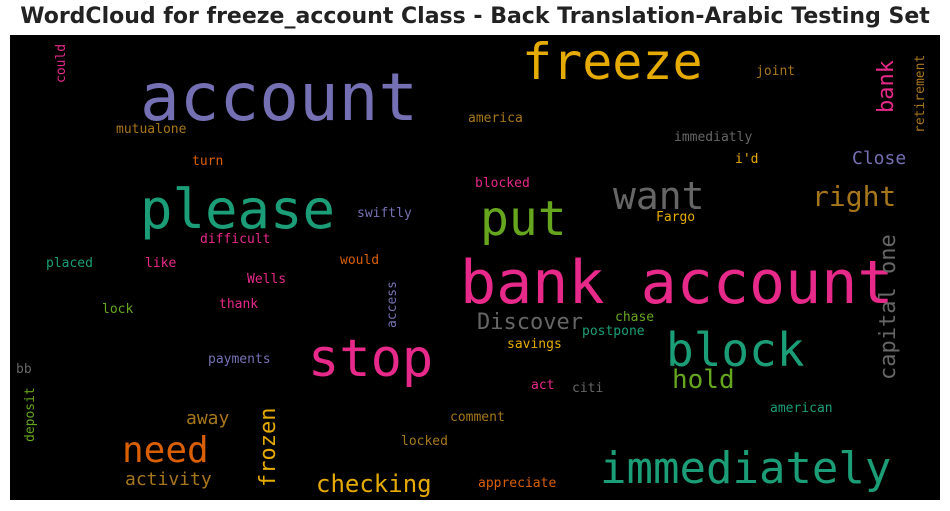 This screenshot has height=511, width=950. What do you see at coordinates (746, 468) in the screenshot?
I see `word-immediately: immediately` at bounding box center [746, 468].